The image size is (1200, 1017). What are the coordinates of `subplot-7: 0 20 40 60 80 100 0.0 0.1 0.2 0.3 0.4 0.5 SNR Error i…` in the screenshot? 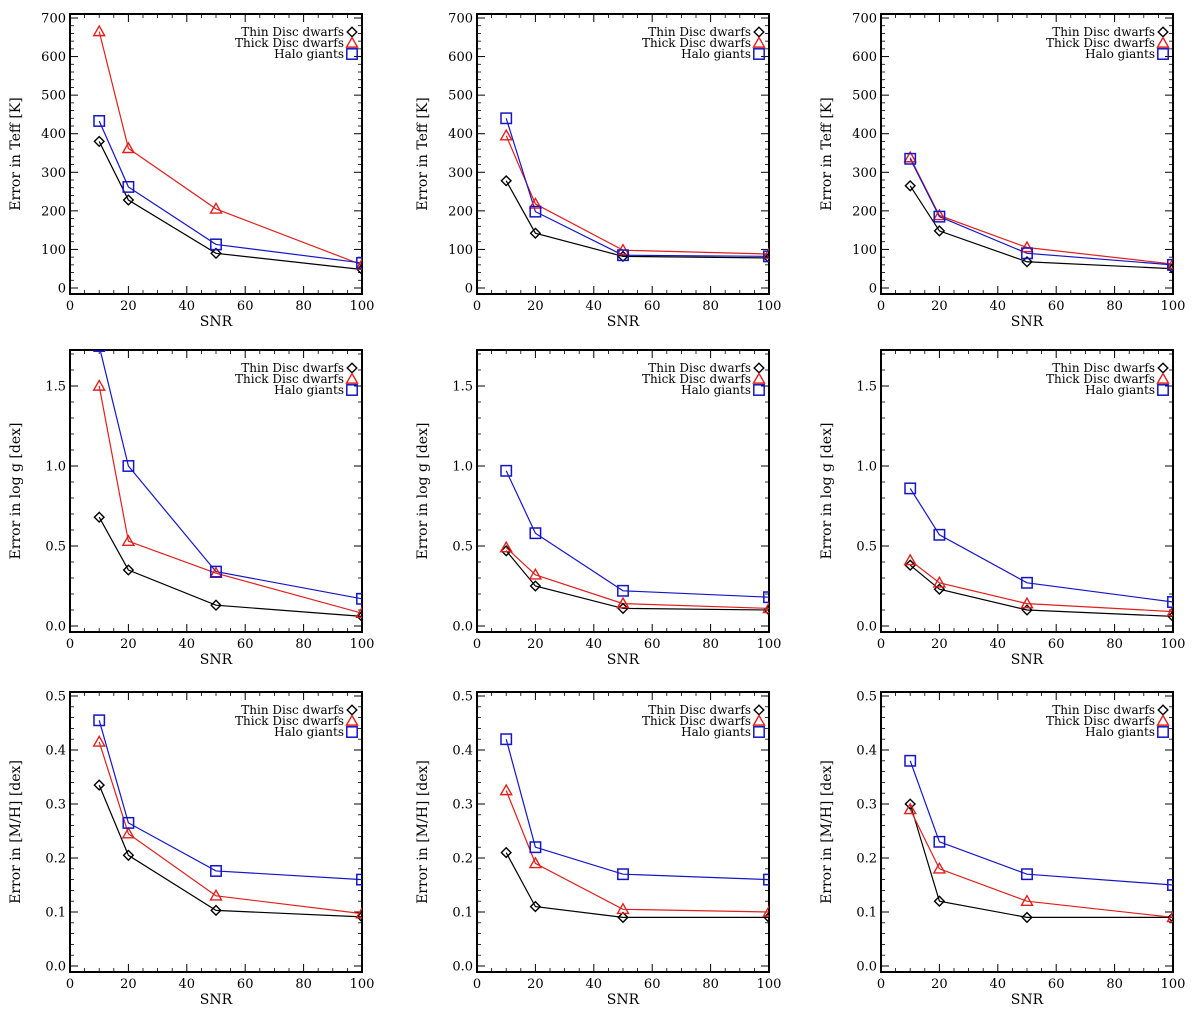 It's located at (191, 849).